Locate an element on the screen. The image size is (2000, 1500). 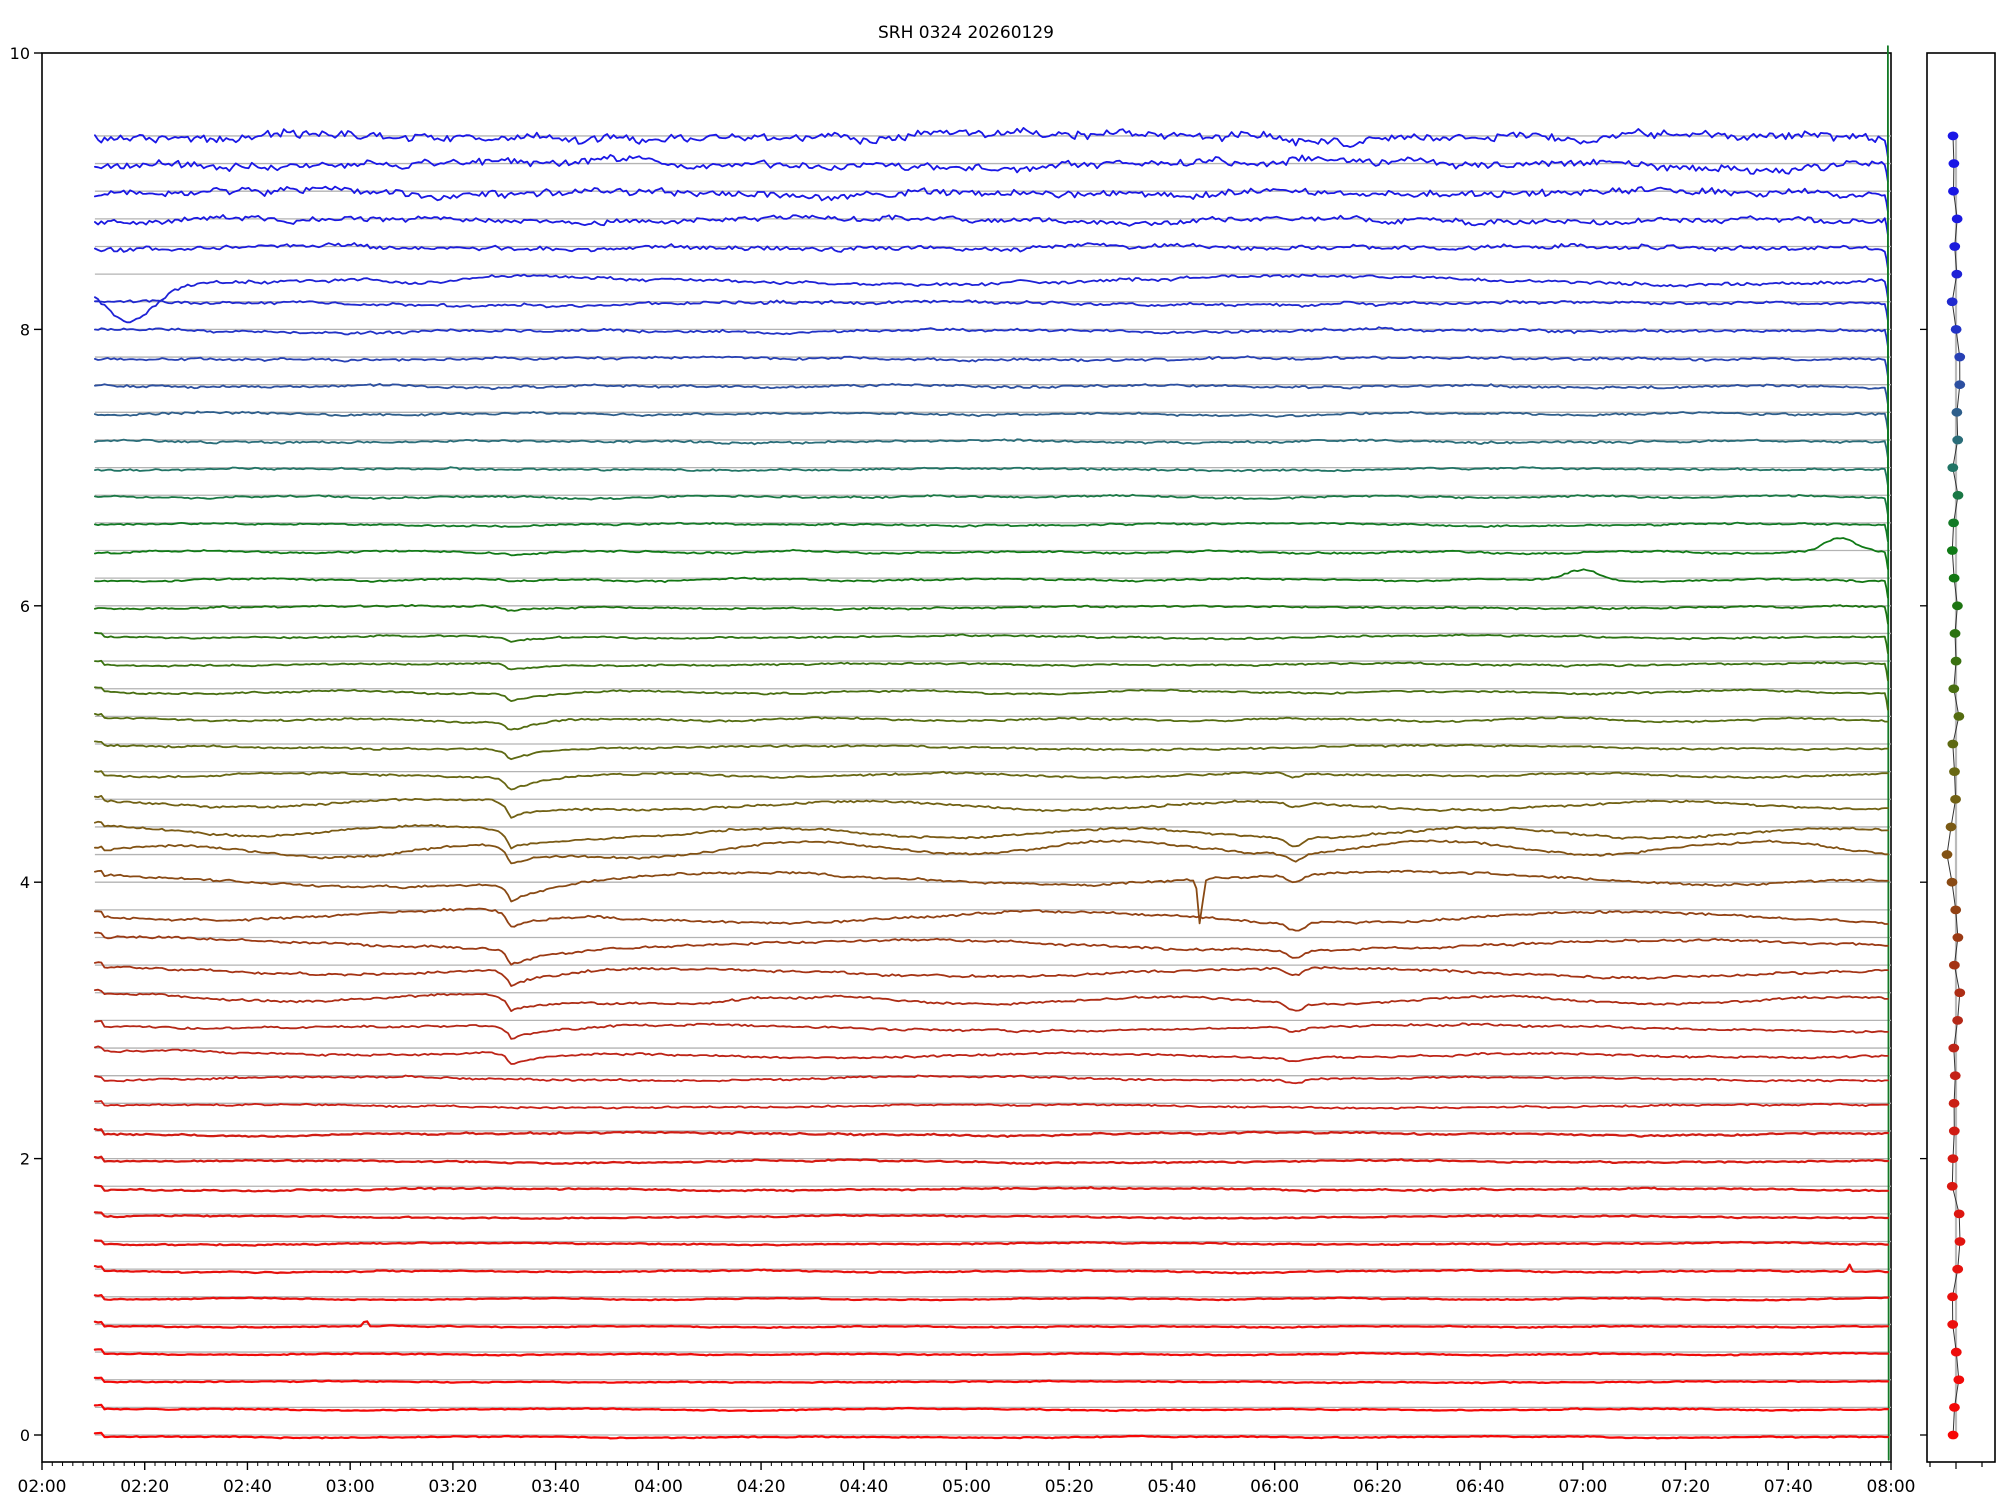
x-tick-label: 03:20 is located at coordinates (452, 1487).